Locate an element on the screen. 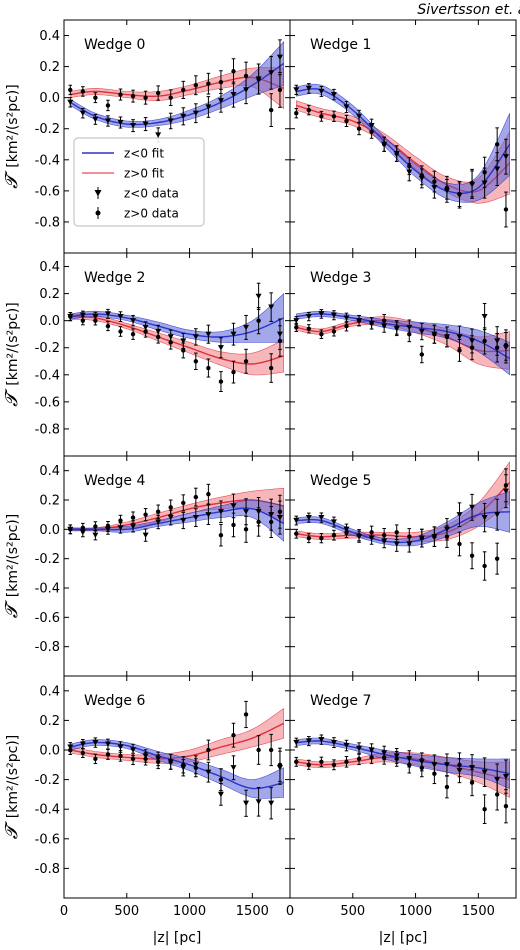 This screenshot has width=520, height=950. x-tick-label: 500 is located at coordinates (352, 911).